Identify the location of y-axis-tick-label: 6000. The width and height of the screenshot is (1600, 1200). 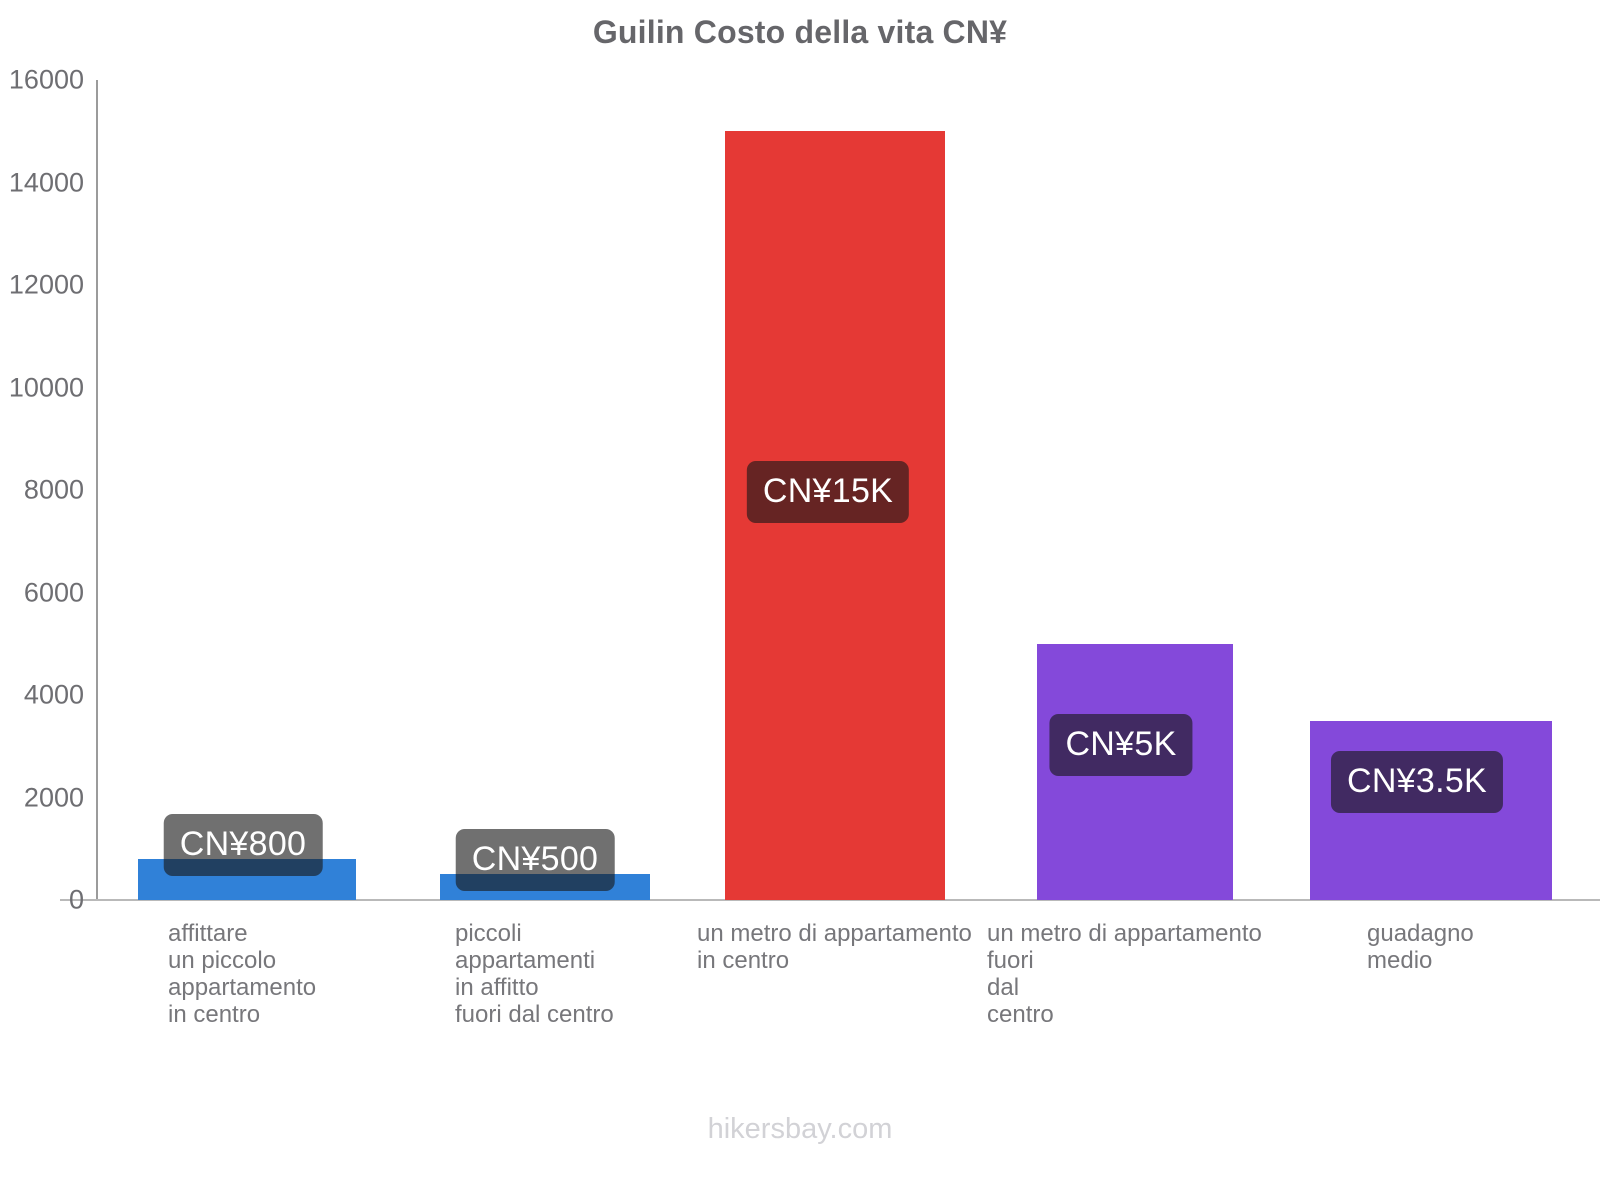
(53, 592).